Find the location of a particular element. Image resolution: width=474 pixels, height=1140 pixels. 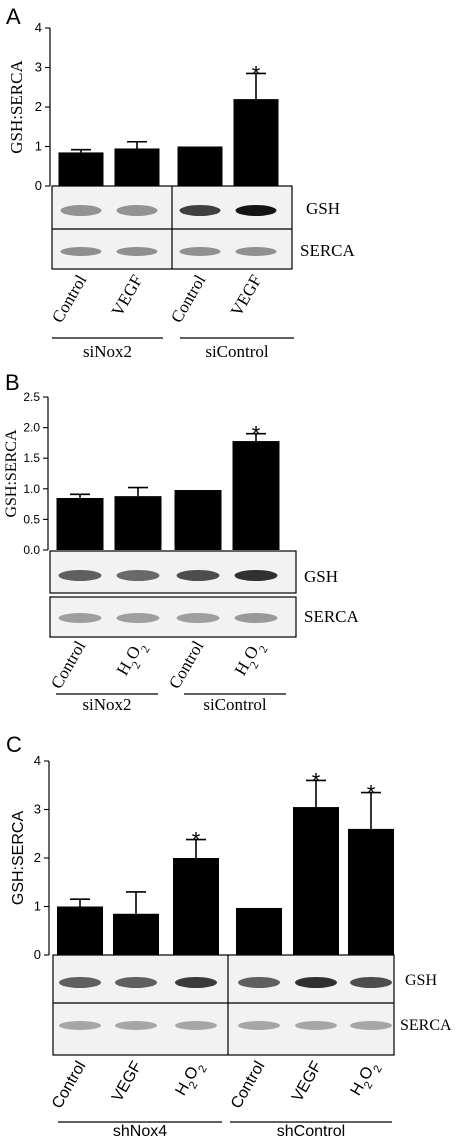

panel-label: B is located at coordinates (12, 382).